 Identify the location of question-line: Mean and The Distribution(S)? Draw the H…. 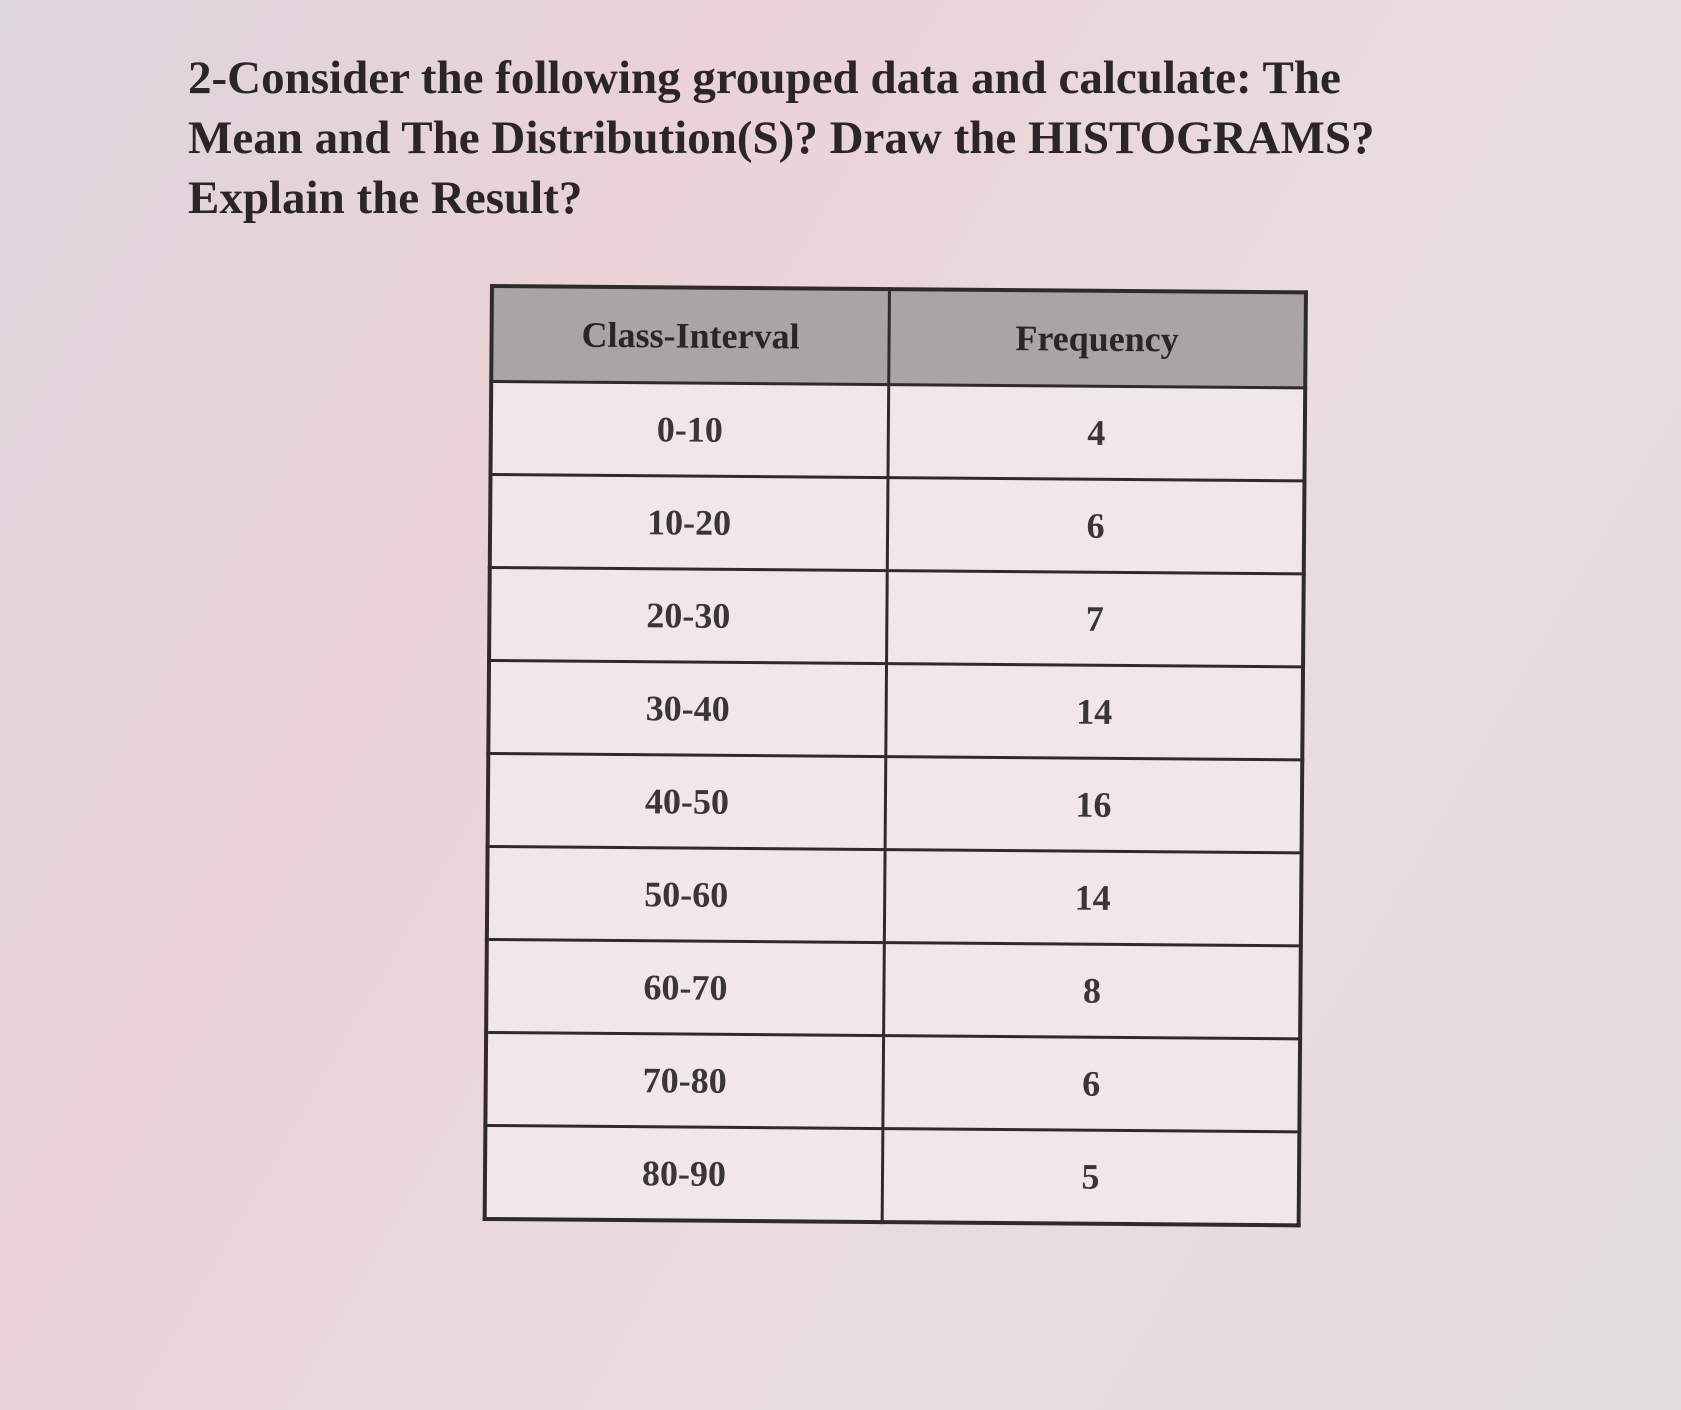
(781, 138).